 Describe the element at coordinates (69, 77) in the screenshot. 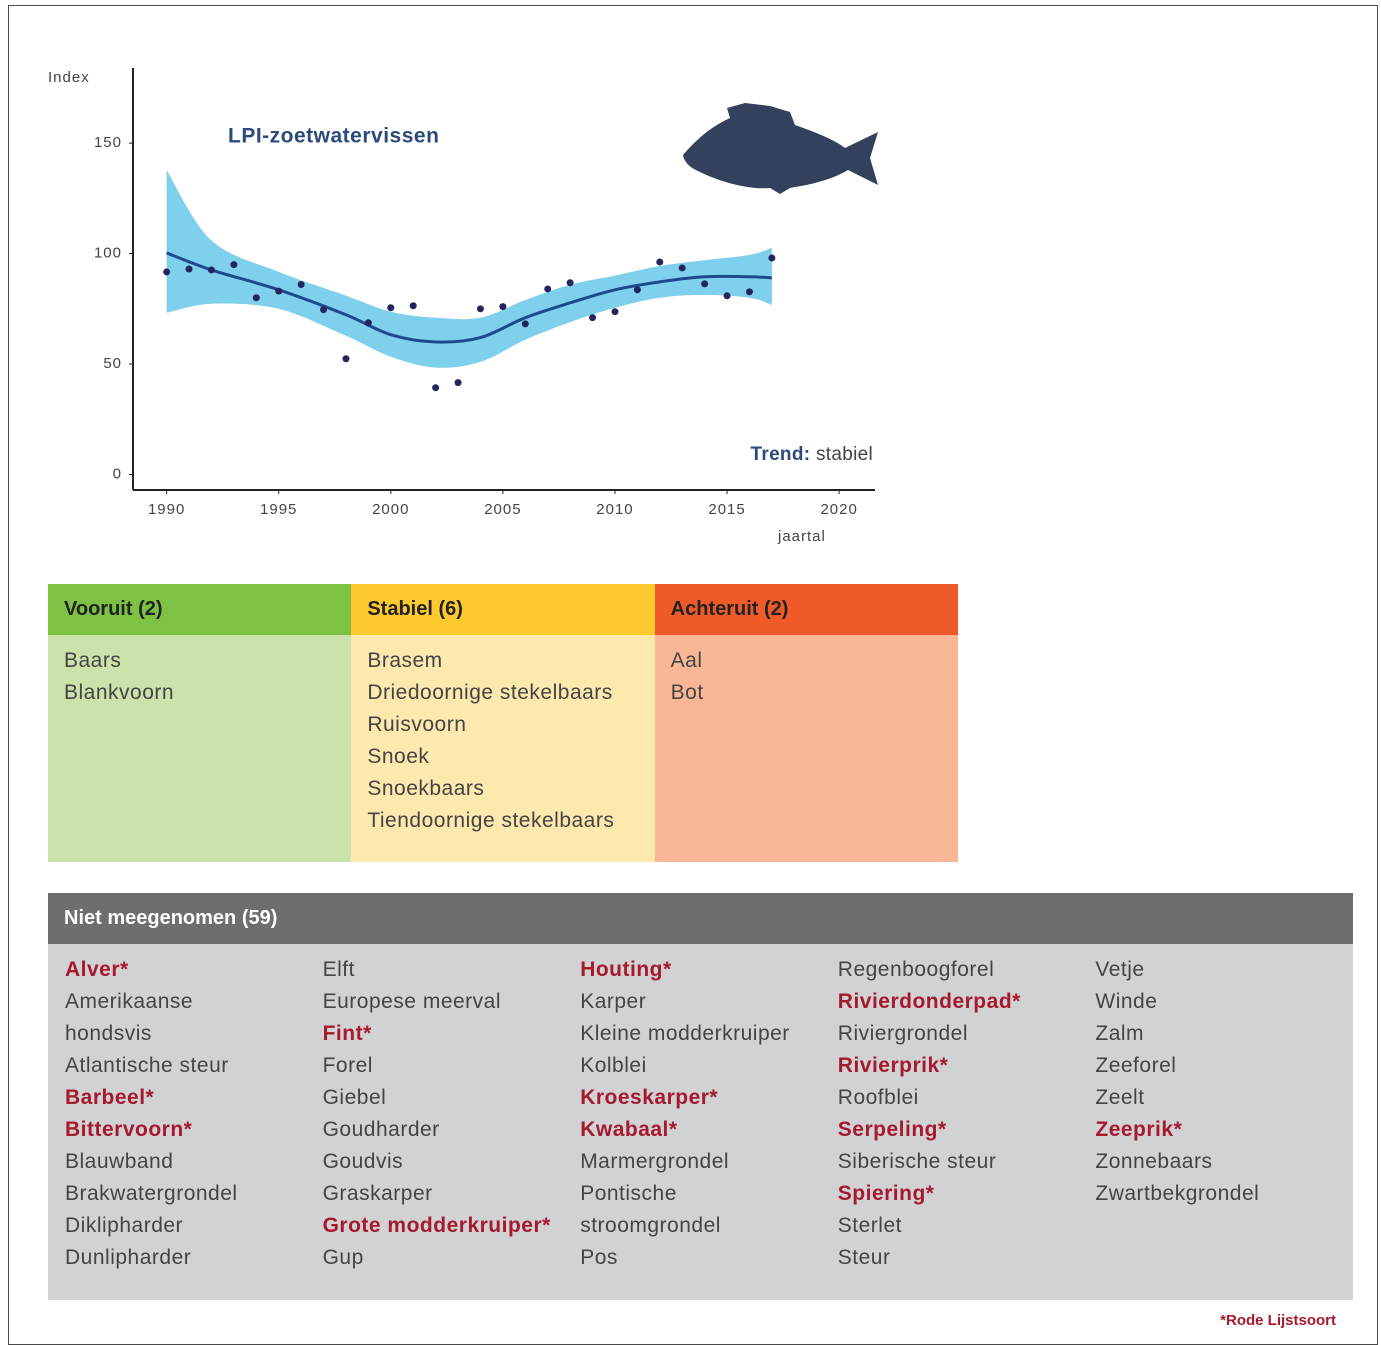

I see `y-axis-label: Index` at that location.